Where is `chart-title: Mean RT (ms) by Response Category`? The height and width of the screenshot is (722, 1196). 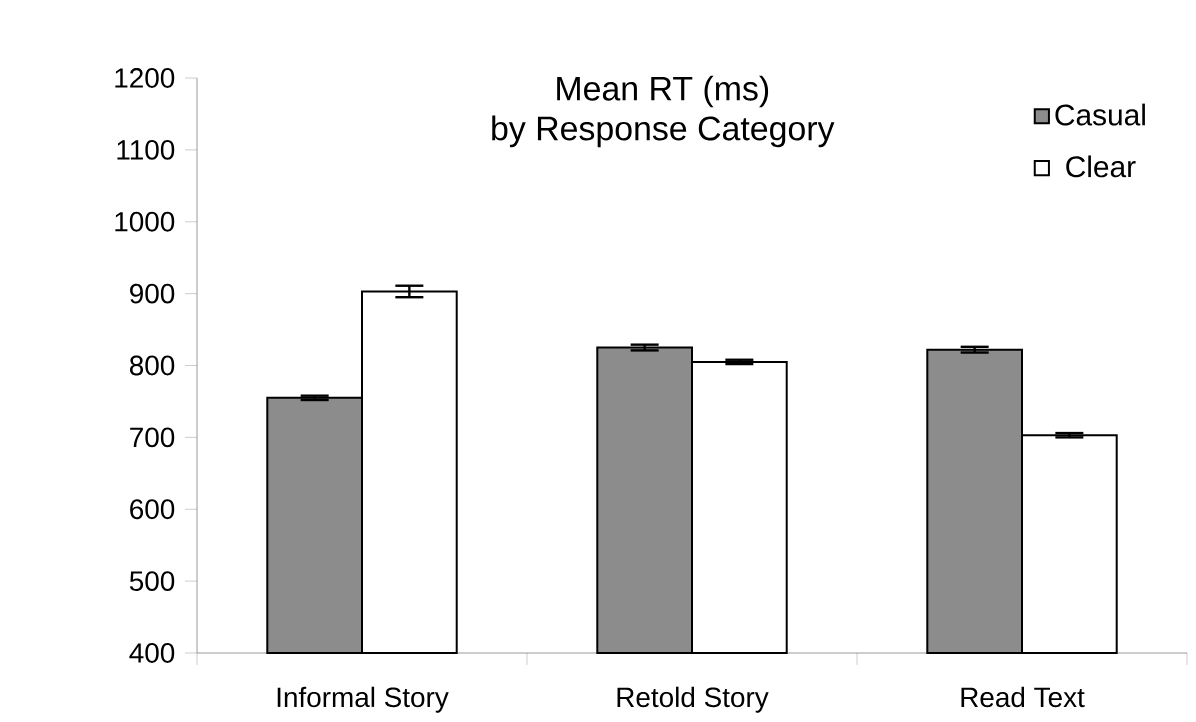 chart-title: Mean RT (ms) by Response Category is located at coordinates (663, 111).